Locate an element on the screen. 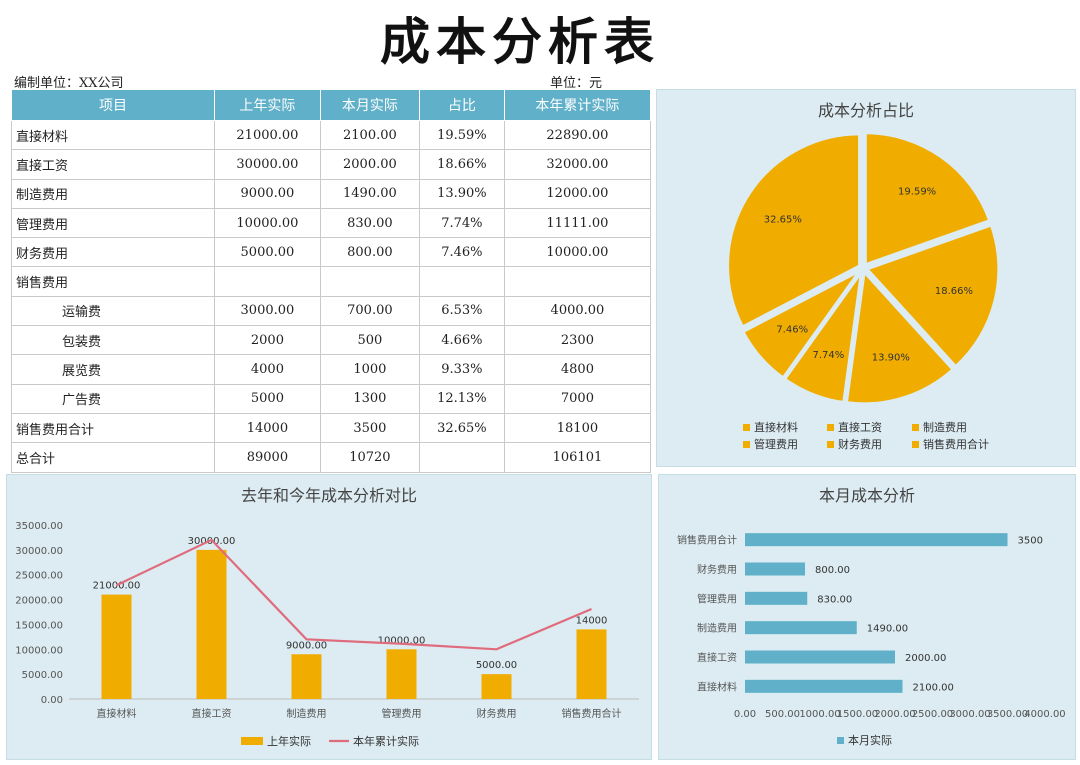 The width and height of the screenshot is (1080, 765). table-cell: 10000.00 is located at coordinates (577, 252).